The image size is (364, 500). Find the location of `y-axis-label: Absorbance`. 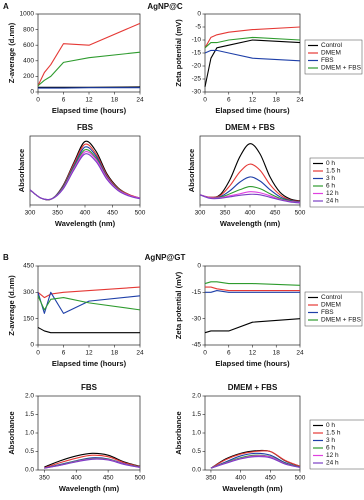

y-axis-label: Absorbance is located at coordinates (21, 170).